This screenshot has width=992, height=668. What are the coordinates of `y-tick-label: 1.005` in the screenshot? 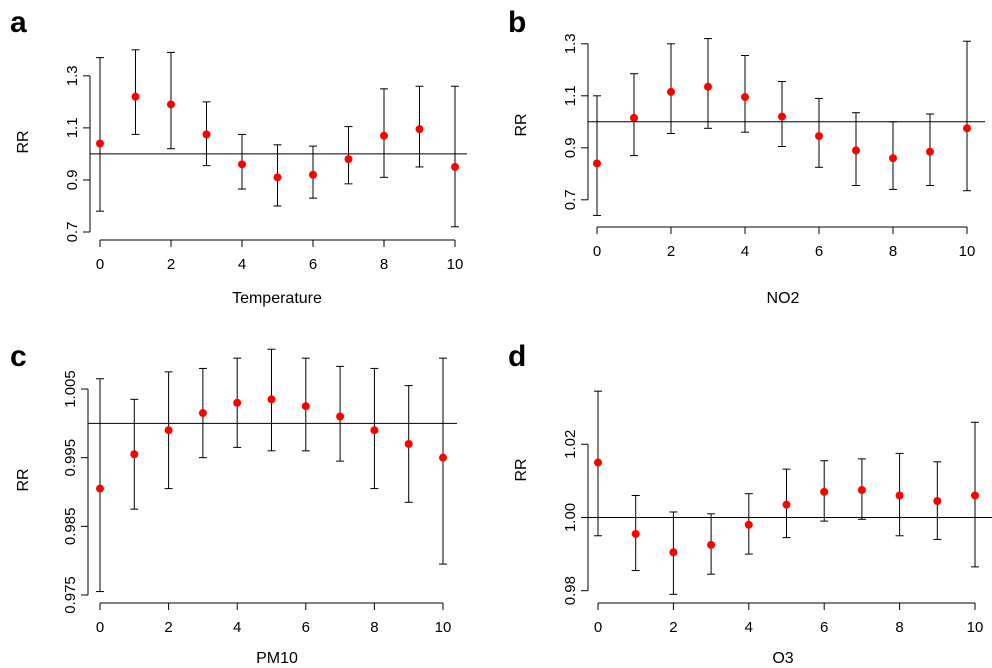 It's located at (70, 389).